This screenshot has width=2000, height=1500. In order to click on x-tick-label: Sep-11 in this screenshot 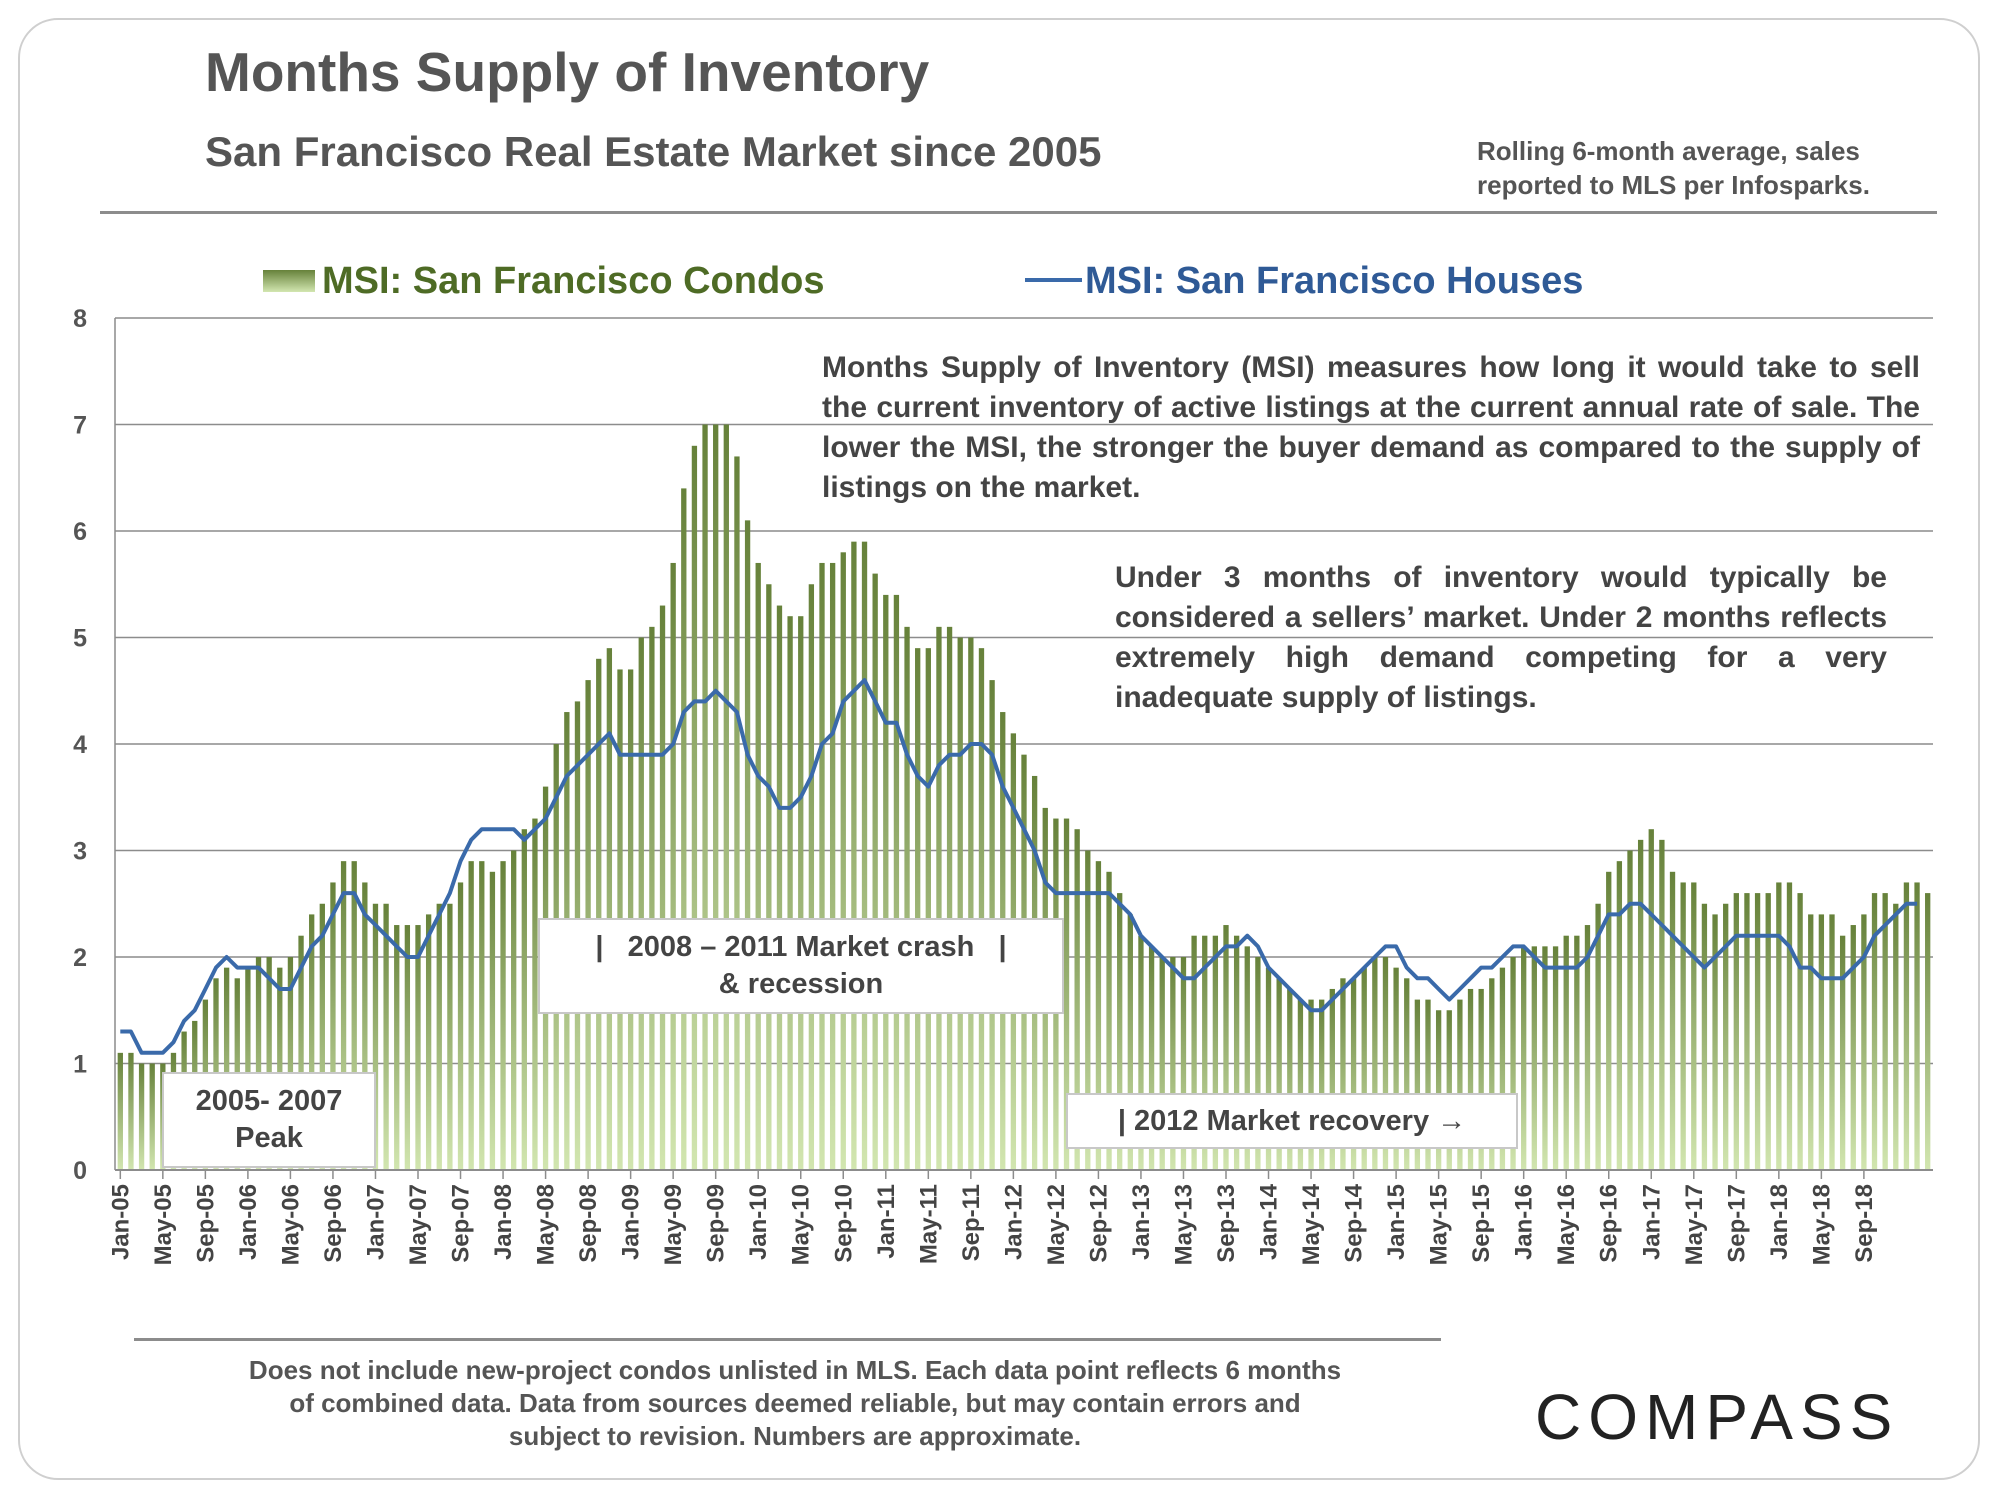, I will do `click(971, 1222)`.